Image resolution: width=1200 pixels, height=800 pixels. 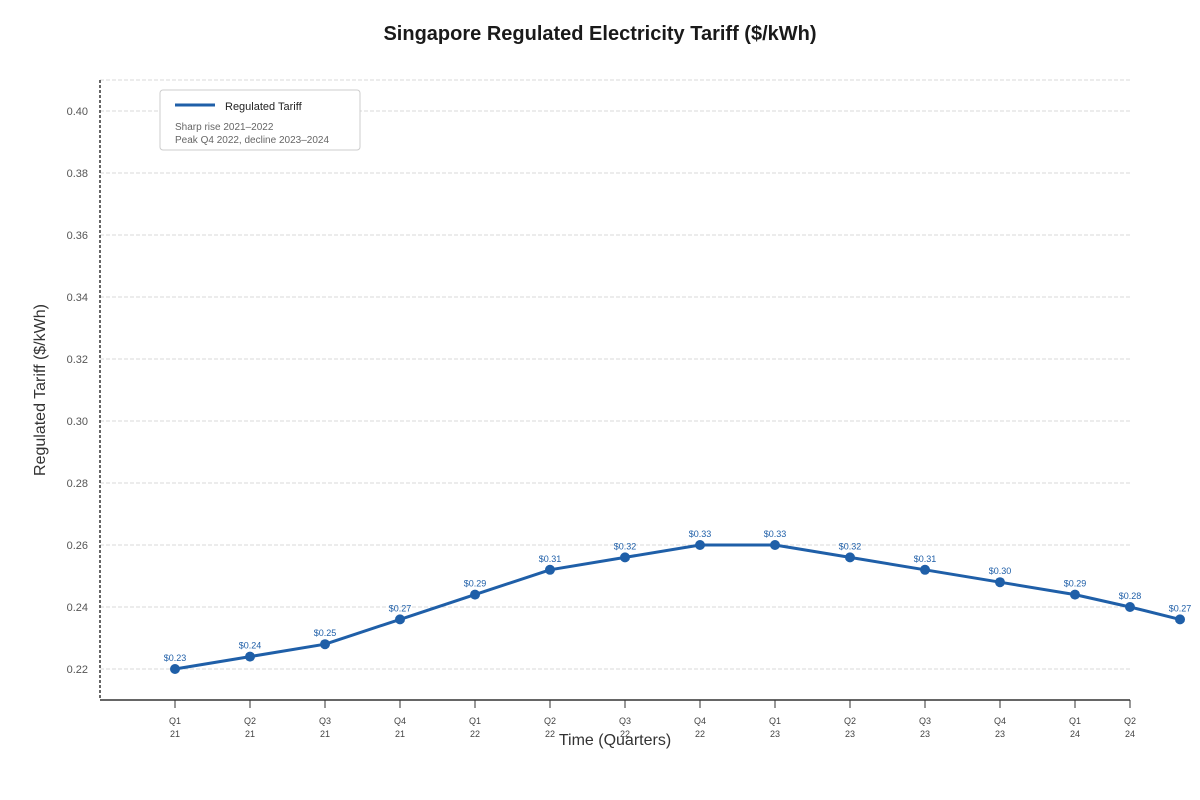 I want to click on legend-entry: Regulated Tariff, so click(x=264, y=107).